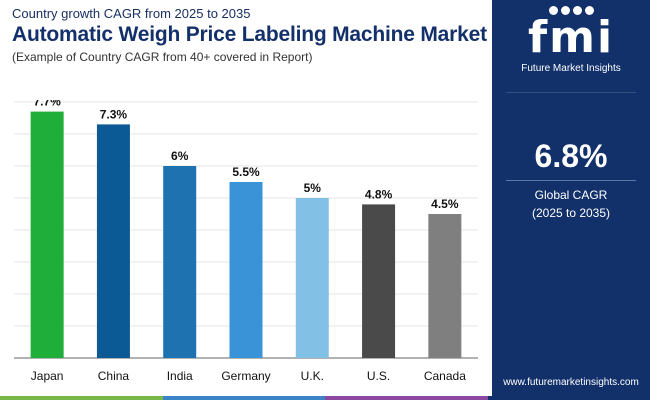 The image size is (650, 400). What do you see at coordinates (47, 104) in the screenshot?
I see `data-label: 7.7%` at bounding box center [47, 104].